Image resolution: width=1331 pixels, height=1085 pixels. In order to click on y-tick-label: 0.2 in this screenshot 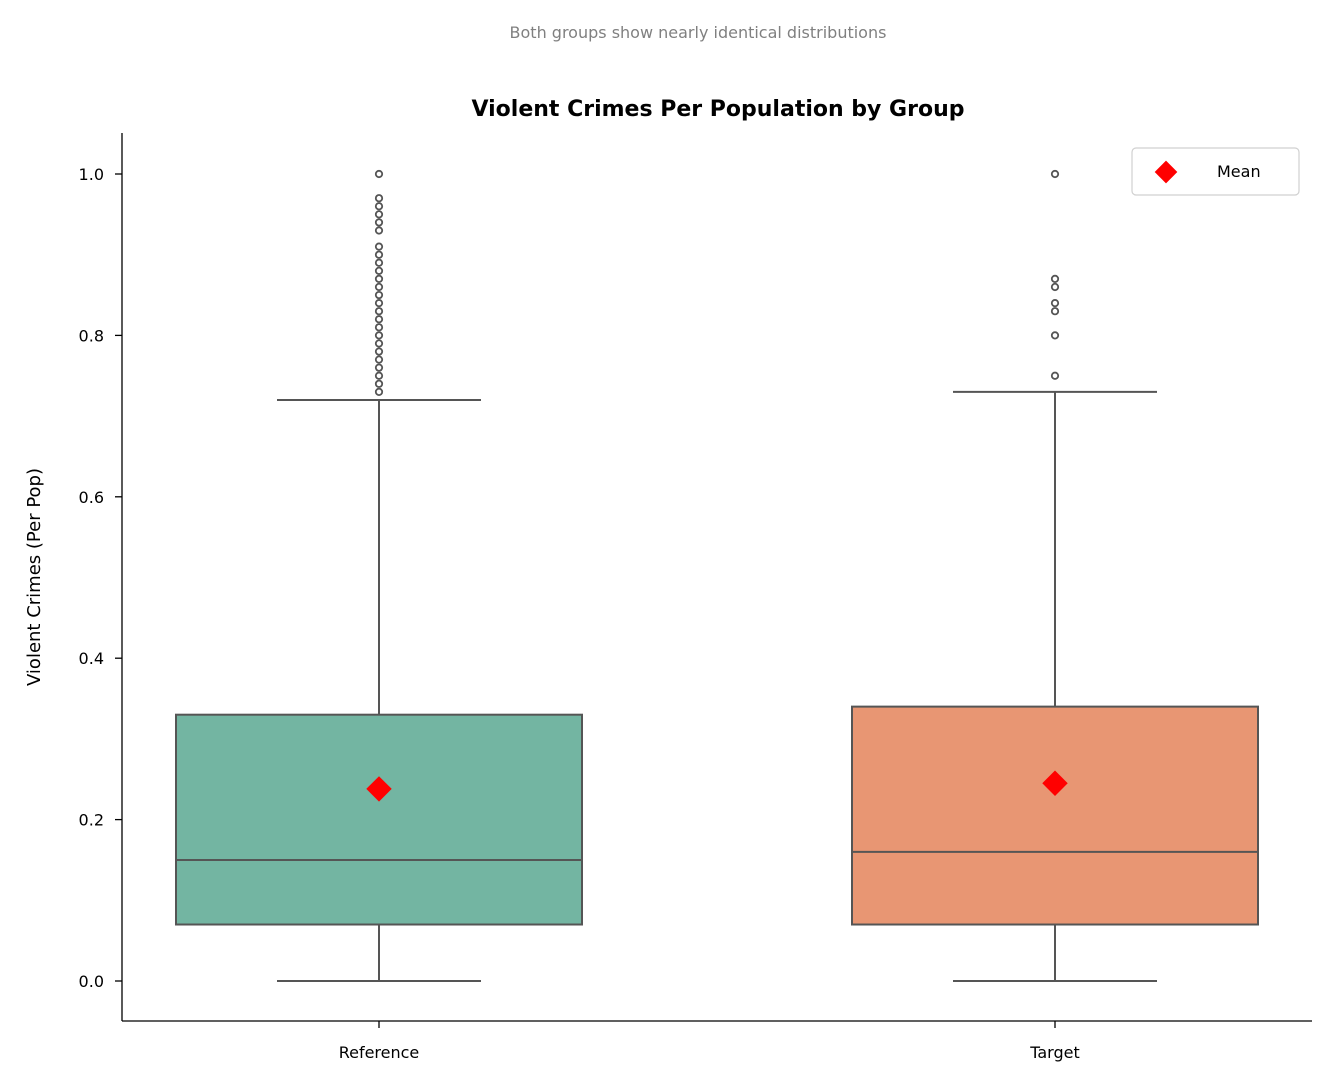, I will do `click(91, 820)`.